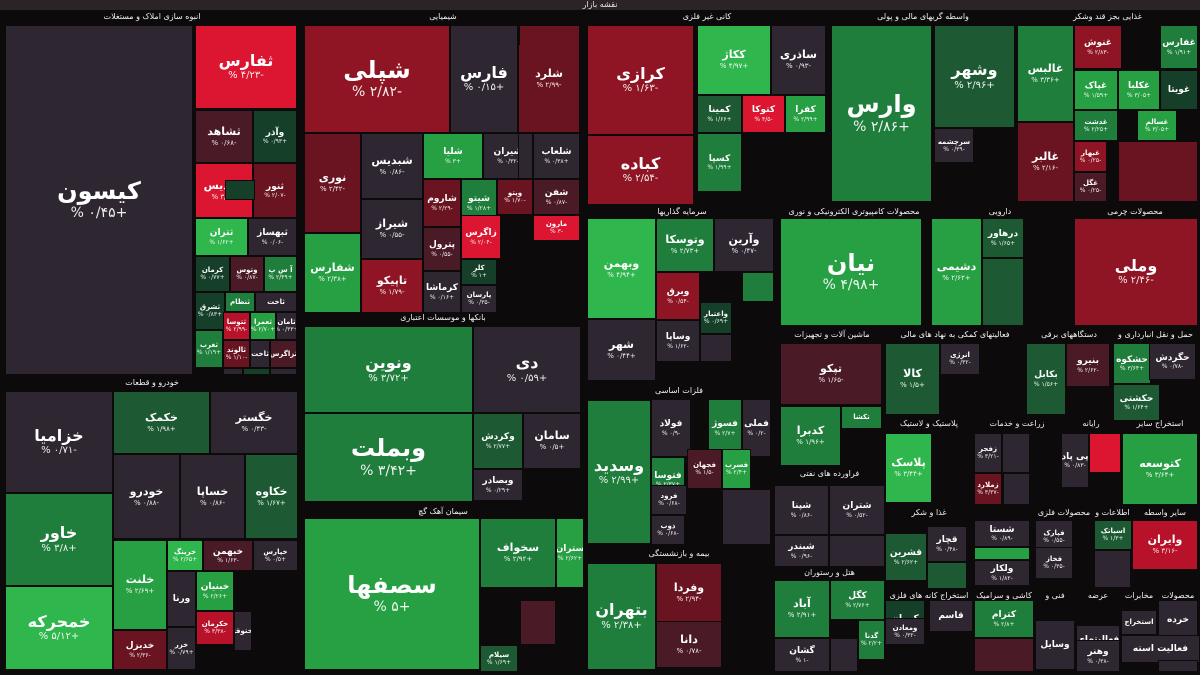 Image resolution: width=1200 pixels, height=675 pixels. Describe the element at coordinates (881, 113) in the screenshot. I see `stock-tile: وارس +۲/۸۶ %` at that location.